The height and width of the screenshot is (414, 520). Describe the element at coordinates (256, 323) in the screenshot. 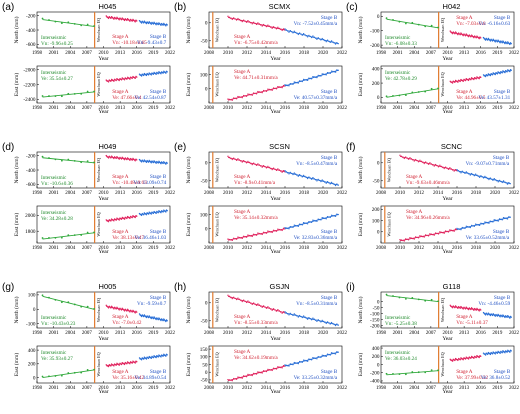

I see `A-rate: Vn: -8.55±0.33mm/a` at that location.